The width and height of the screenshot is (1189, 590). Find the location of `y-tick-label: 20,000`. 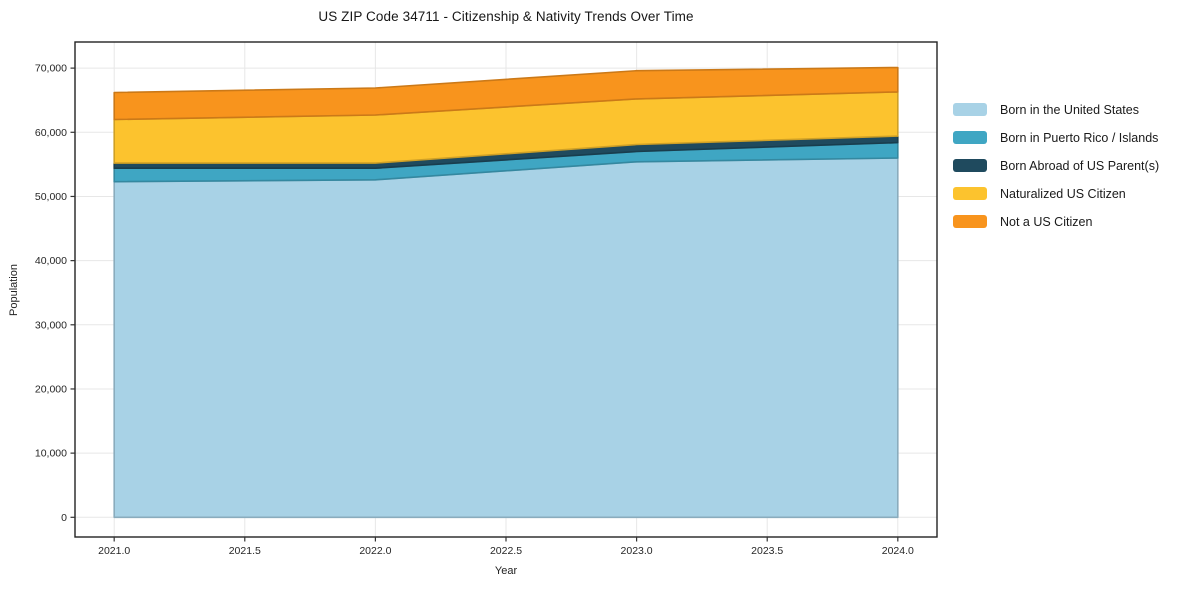

y-tick-label: 20,000 is located at coordinates (51, 389).